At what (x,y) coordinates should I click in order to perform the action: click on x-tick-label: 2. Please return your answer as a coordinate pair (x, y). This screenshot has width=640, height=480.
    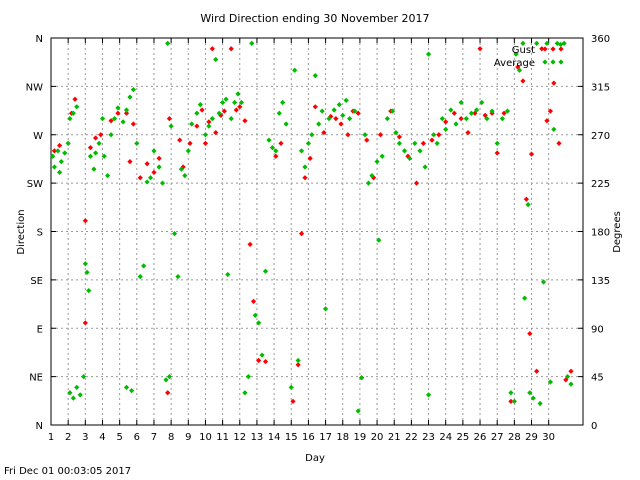
    Looking at the image, I should click on (68, 437).